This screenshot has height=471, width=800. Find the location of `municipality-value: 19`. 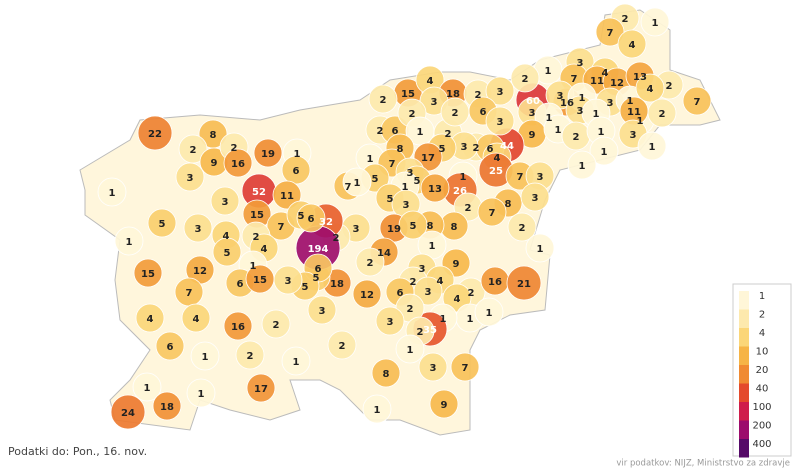

municipality-value: 19 is located at coordinates (268, 154).